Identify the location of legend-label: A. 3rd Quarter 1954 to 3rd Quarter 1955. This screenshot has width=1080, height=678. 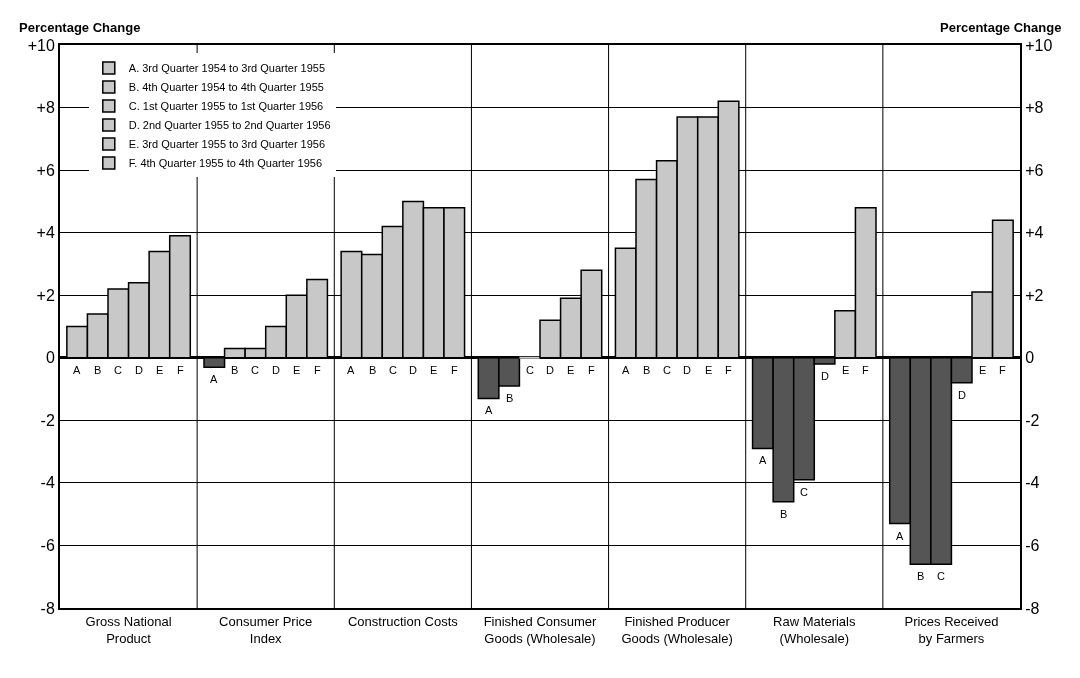
(227, 68).